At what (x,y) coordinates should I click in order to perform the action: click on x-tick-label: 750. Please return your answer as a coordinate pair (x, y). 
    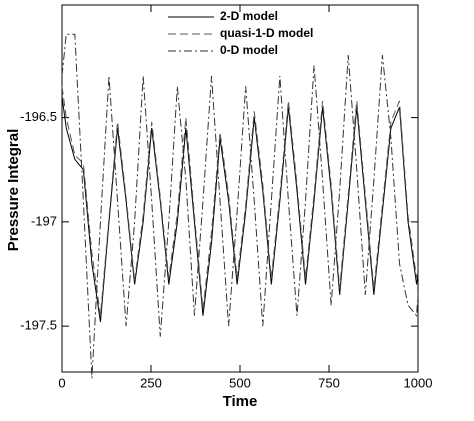
    Looking at the image, I should click on (329, 382).